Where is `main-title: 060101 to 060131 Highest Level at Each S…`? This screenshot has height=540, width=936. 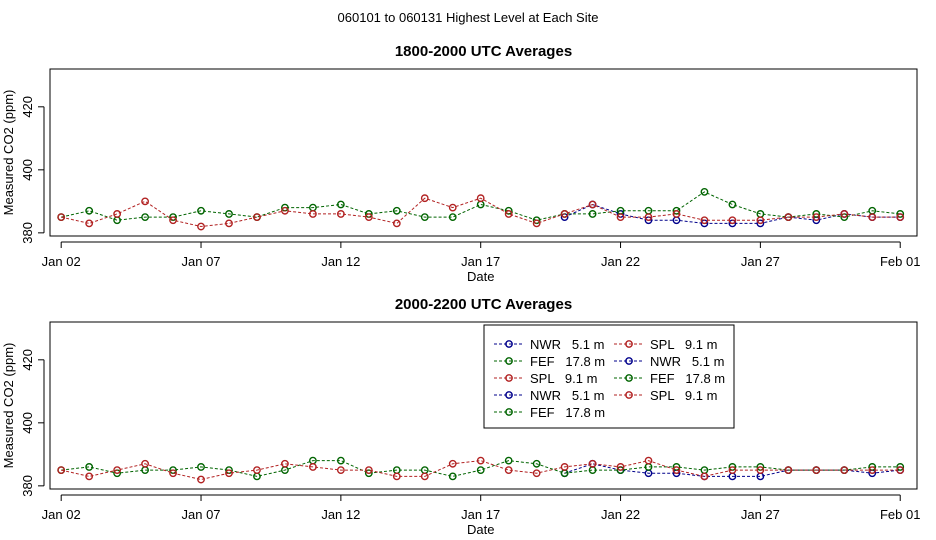 main-title: 060101 to 060131 Highest Level at Each S… is located at coordinates (468, 17).